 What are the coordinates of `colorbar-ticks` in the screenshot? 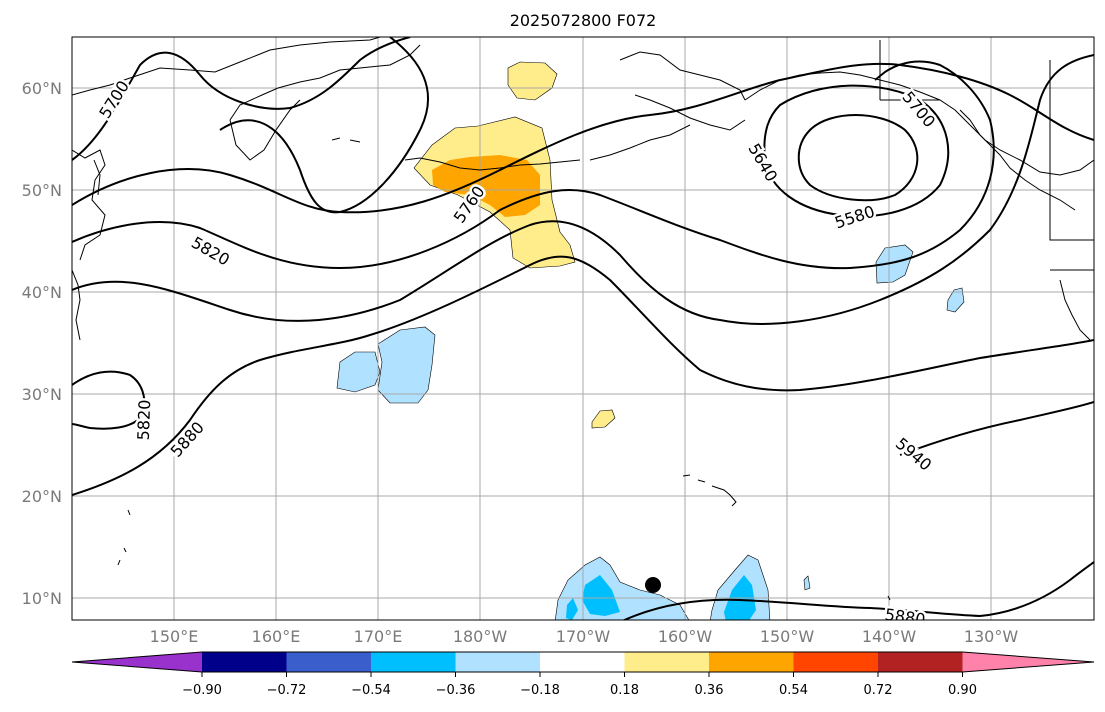 It's located at (582, 674).